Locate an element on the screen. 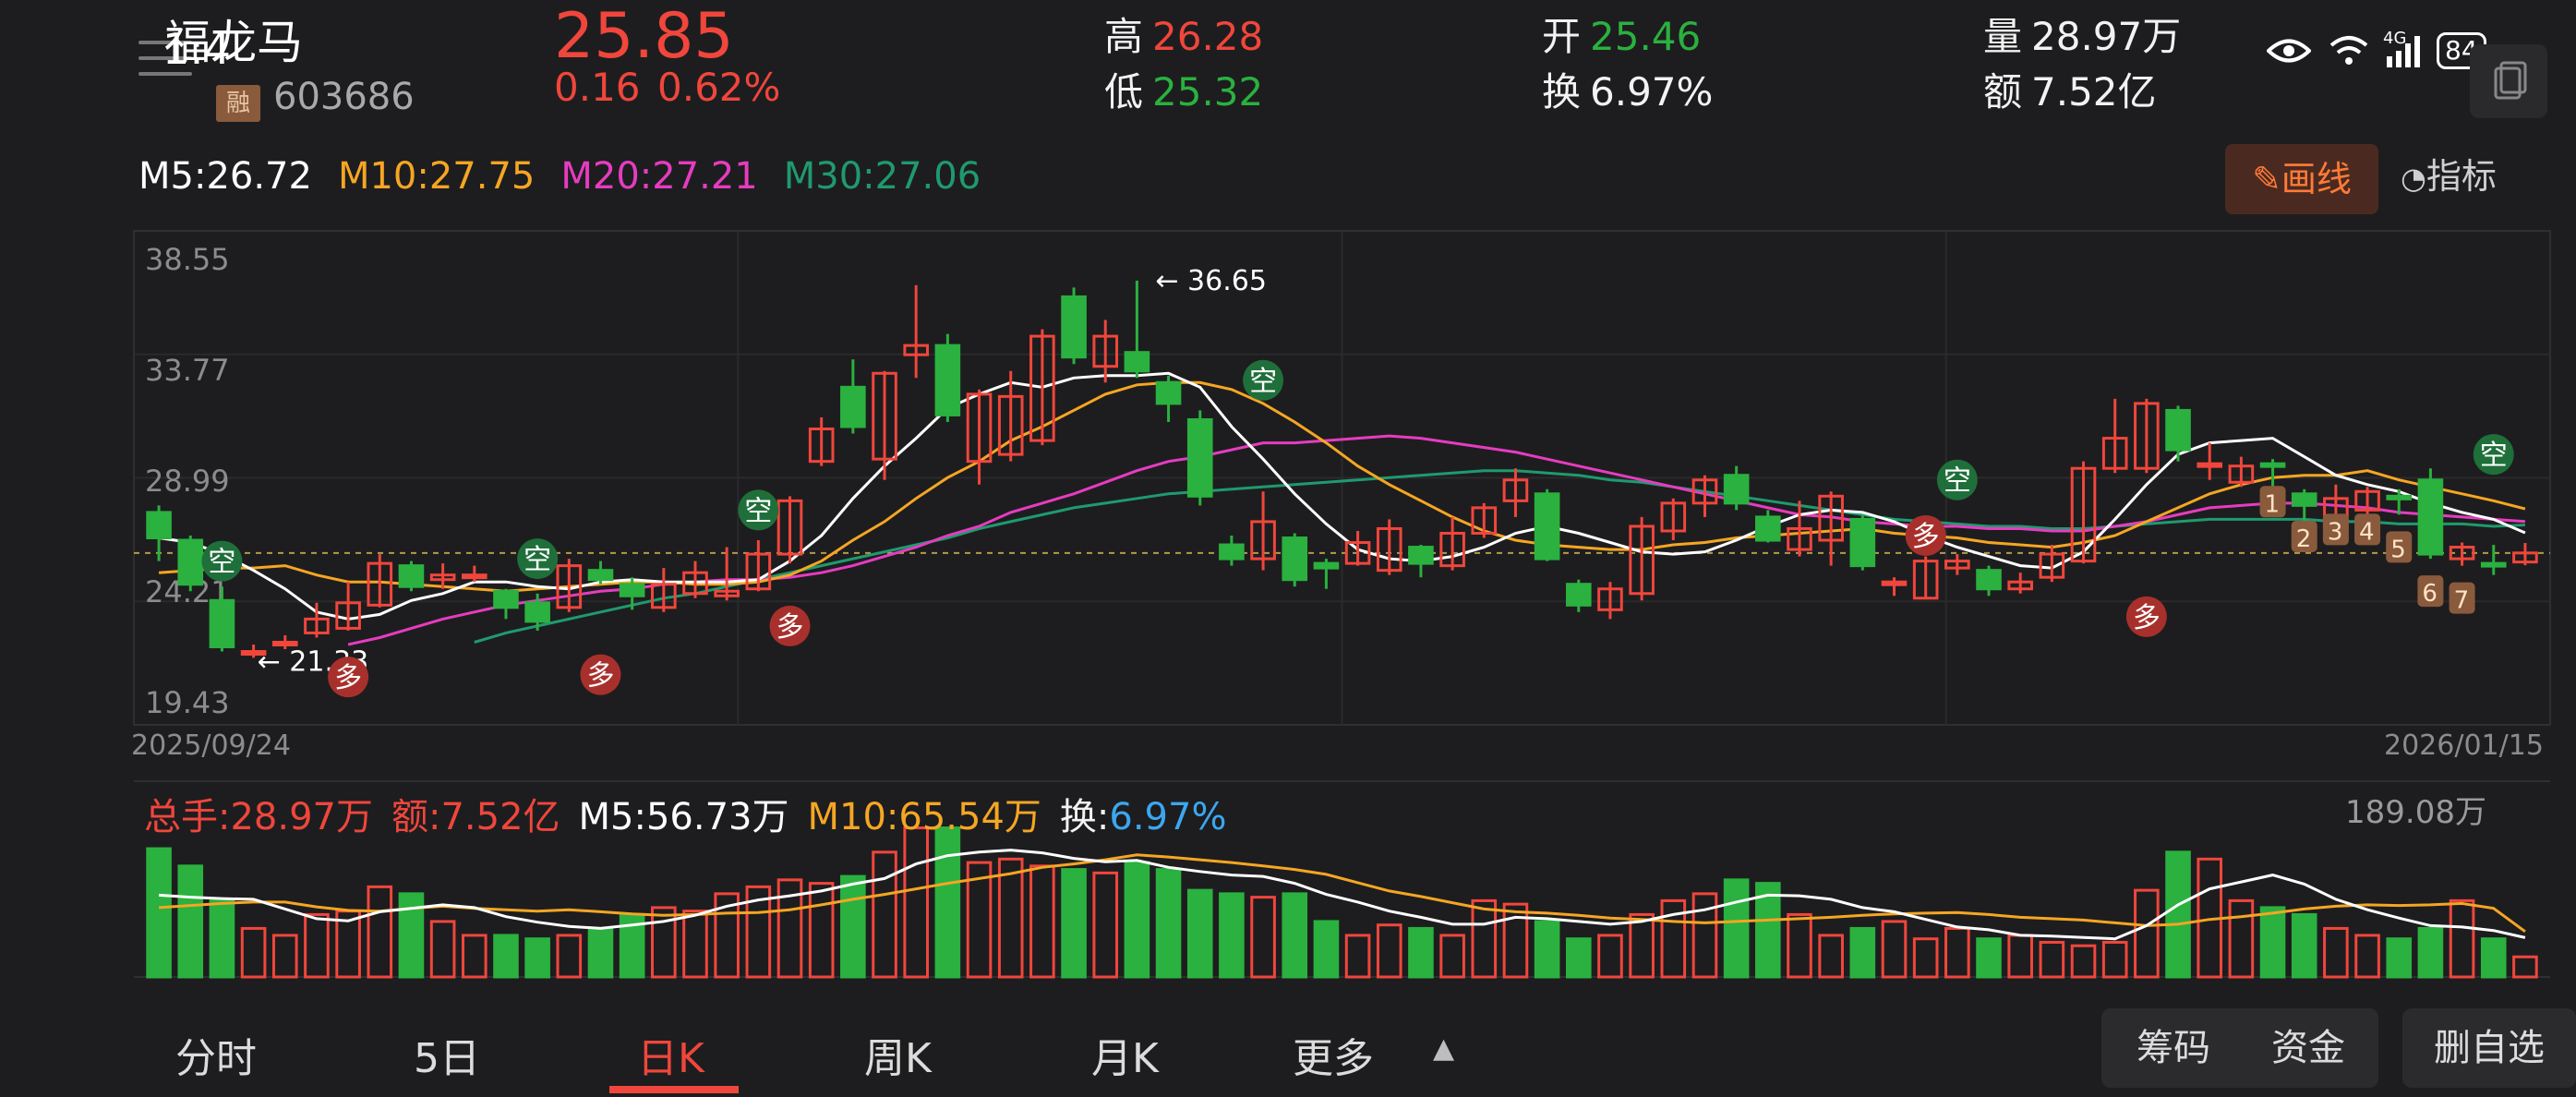 The width and height of the screenshot is (2576, 1097). short-signal-marker is located at coordinates (538, 559).